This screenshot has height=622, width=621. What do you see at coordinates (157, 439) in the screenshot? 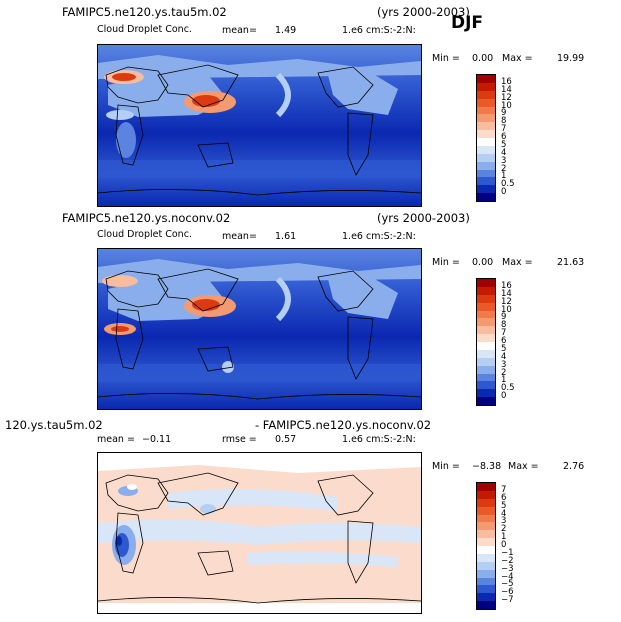
I see `panel3-mean-value: −0.11` at bounding box center [157, 439].